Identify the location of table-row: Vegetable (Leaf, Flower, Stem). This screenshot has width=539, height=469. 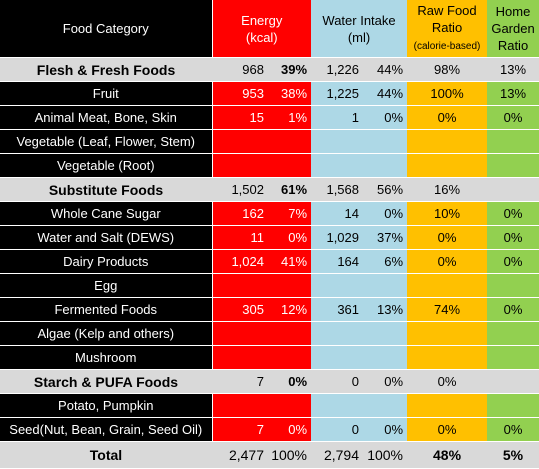
(269, 141).